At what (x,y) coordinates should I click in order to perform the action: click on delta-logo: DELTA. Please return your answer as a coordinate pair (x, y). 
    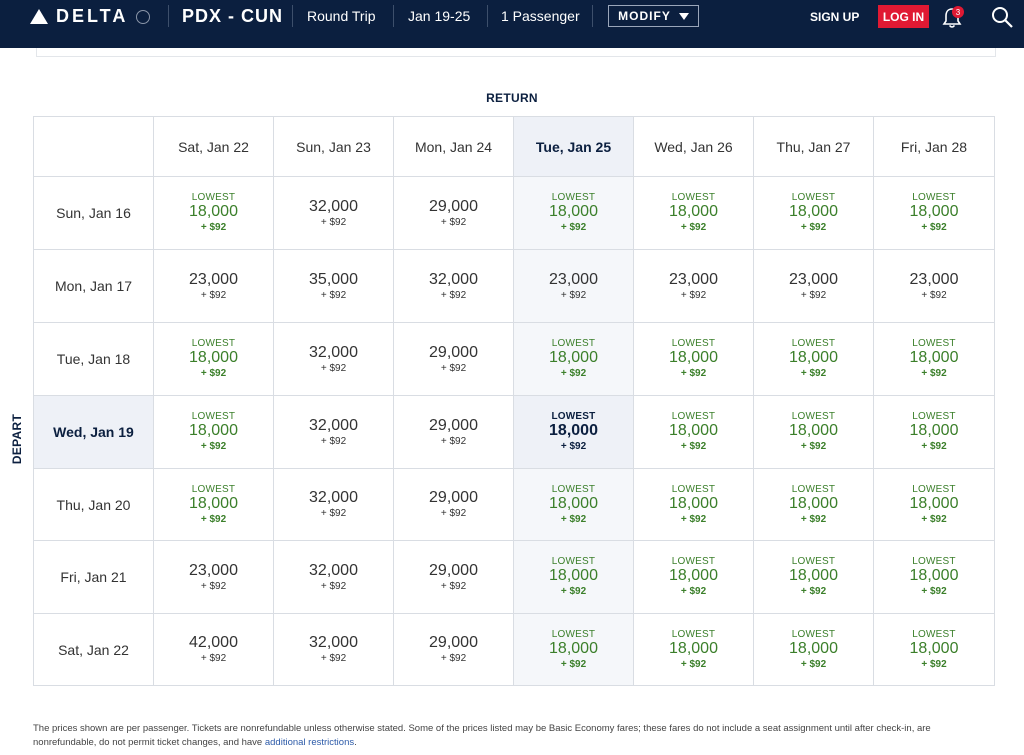
    Looking at the image, I should click on (90, 16).